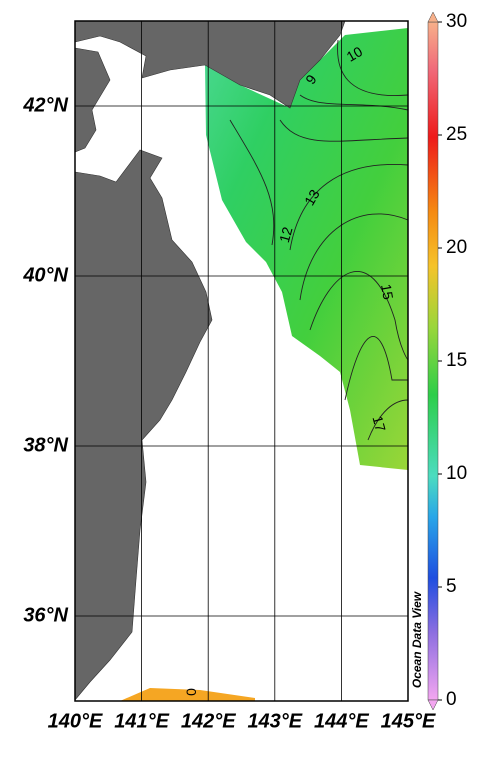  What do you see at coordinates (141, 721) in the screenshot?
I see `x-tick-label: 141°E` at bounding box center [141, 721].